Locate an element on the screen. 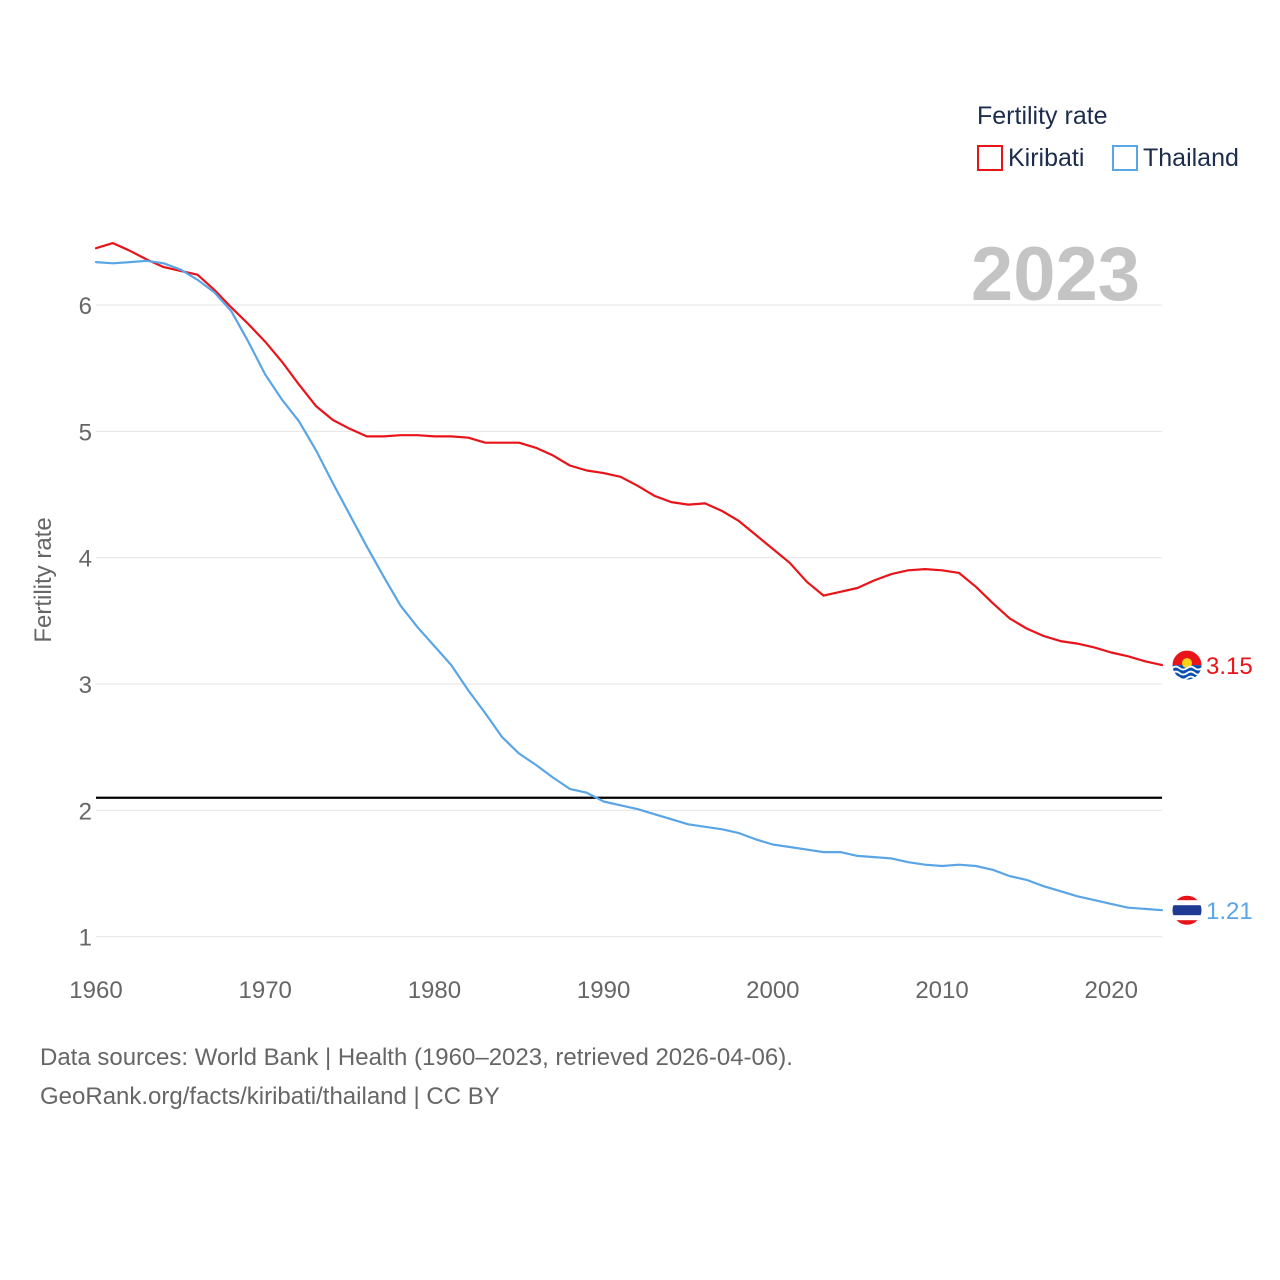  y-axis: 1 2 3 4 5 6 is located at coordinates (85, 622).